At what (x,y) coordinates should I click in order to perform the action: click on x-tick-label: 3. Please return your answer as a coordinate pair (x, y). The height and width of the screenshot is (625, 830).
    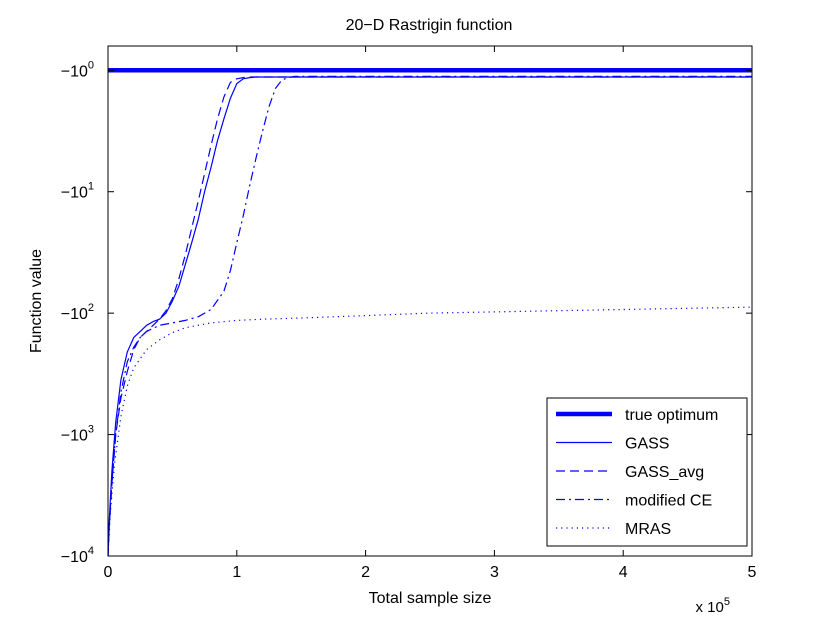
    Looking at the image, I should click on (494, 572).